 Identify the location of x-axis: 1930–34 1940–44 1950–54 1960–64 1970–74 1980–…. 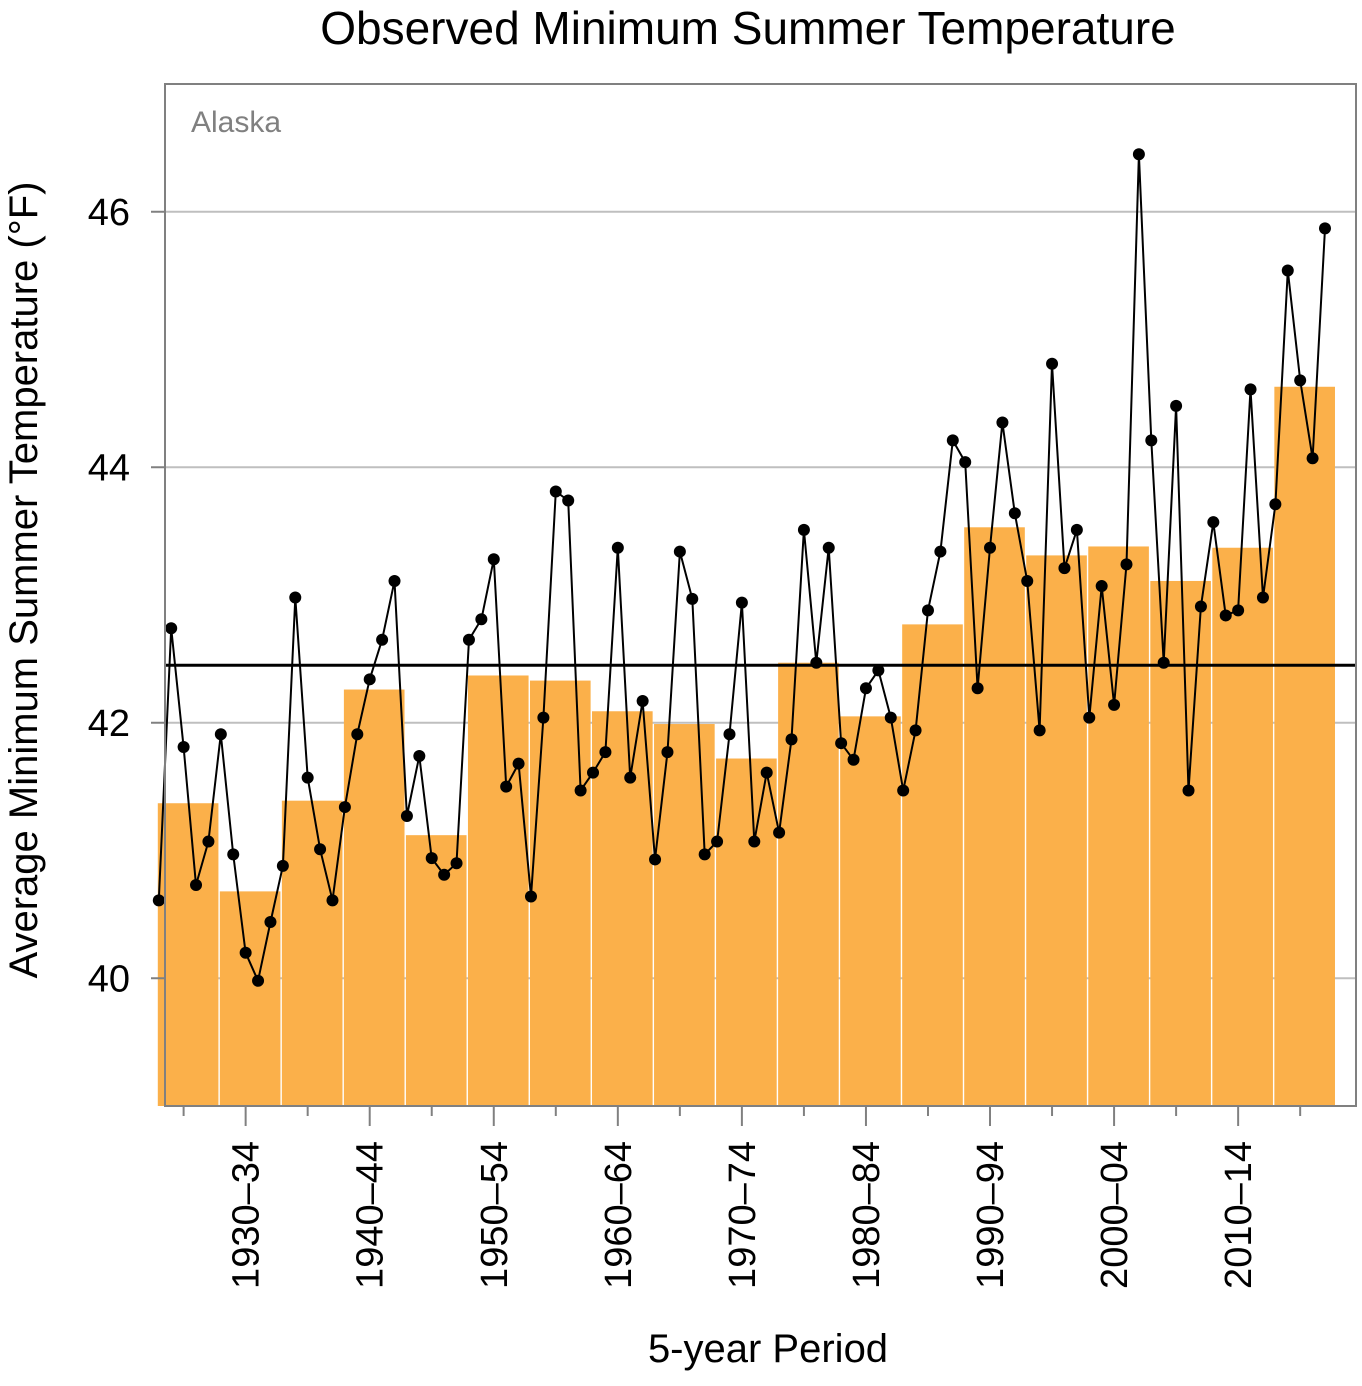
(742, 1197).